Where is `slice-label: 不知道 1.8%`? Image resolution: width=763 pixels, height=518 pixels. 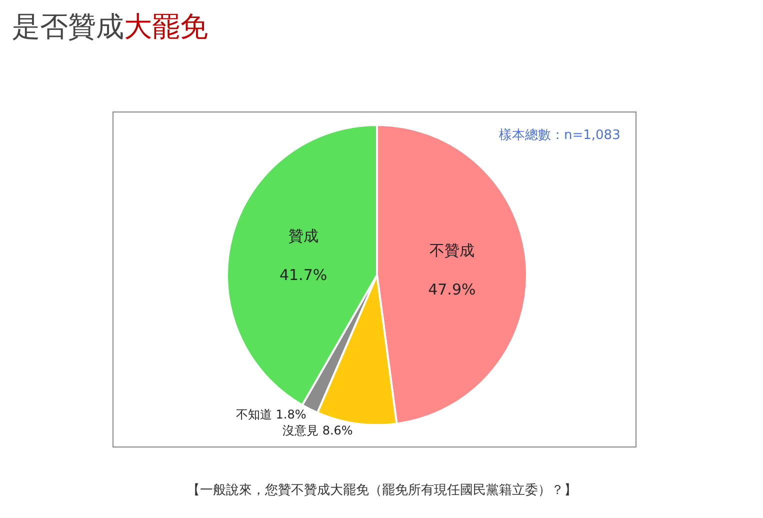
slice-label: 不知道 1.8% is located at coordinates (271, 415).